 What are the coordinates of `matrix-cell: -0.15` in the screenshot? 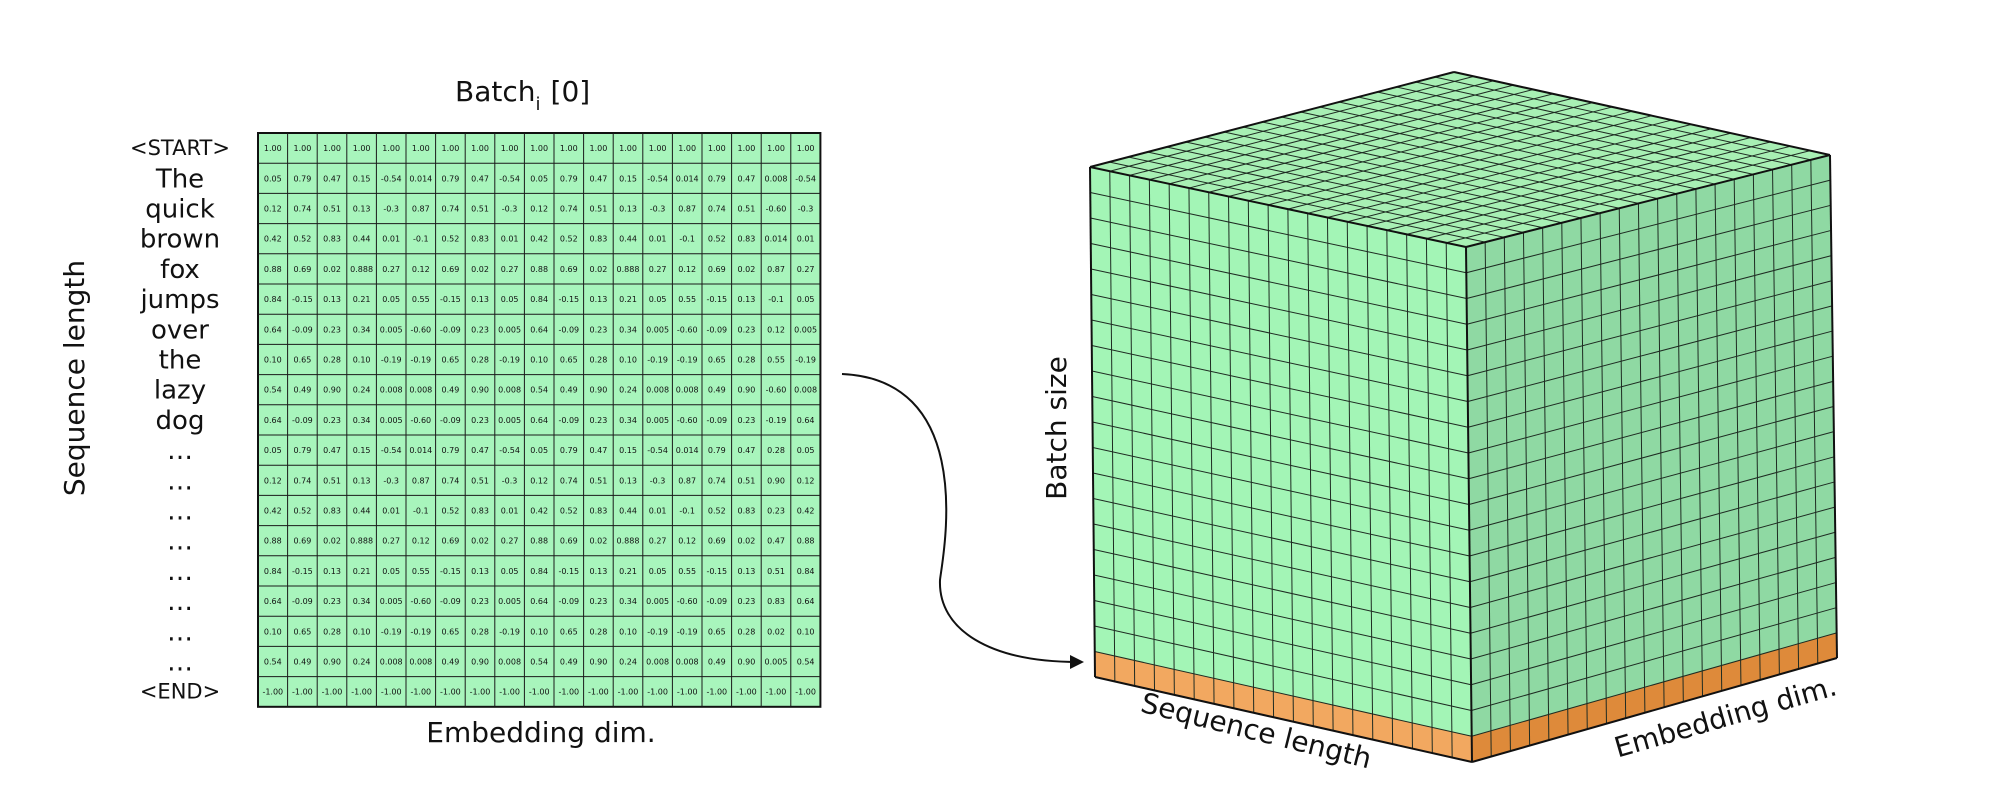 It's located at (716, 299).